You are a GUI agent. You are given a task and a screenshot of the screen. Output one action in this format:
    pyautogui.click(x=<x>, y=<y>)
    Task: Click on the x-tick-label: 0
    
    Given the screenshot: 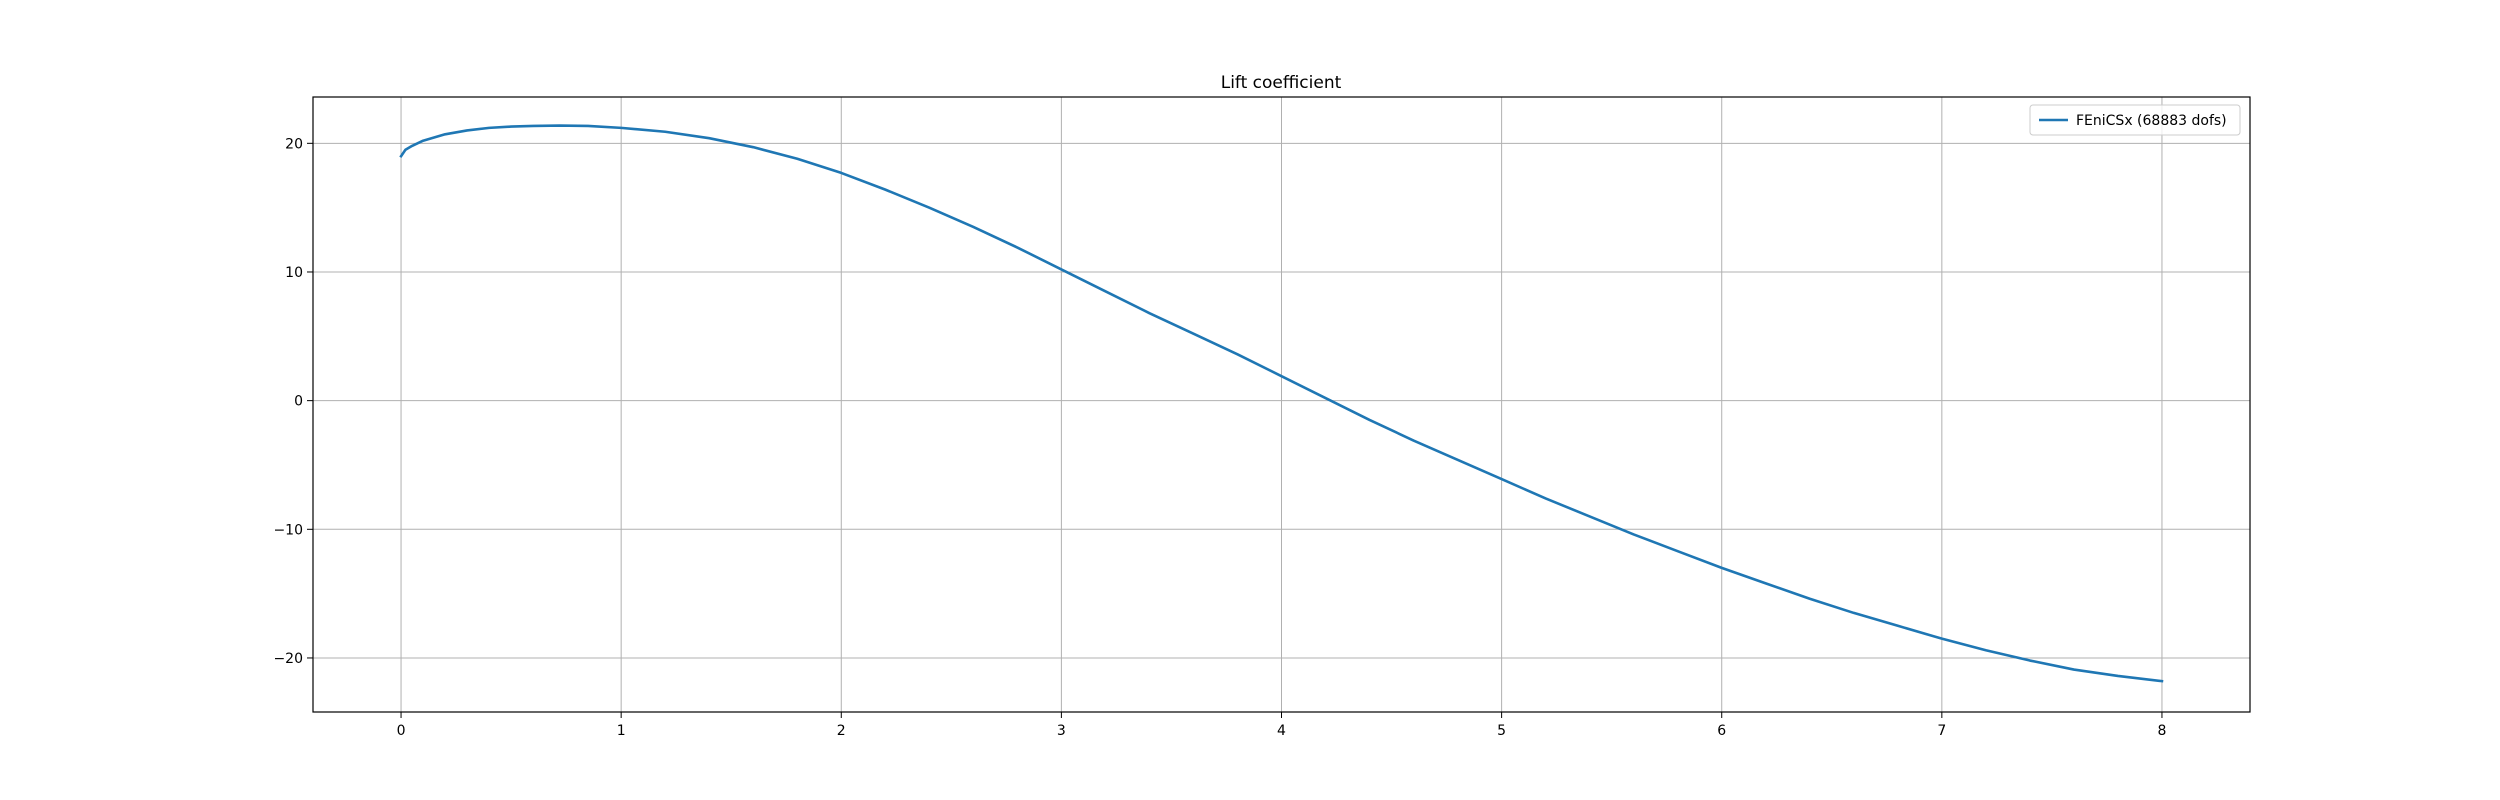 What is the action you would take?
    pyautogui.click(x=401, y=731)
    